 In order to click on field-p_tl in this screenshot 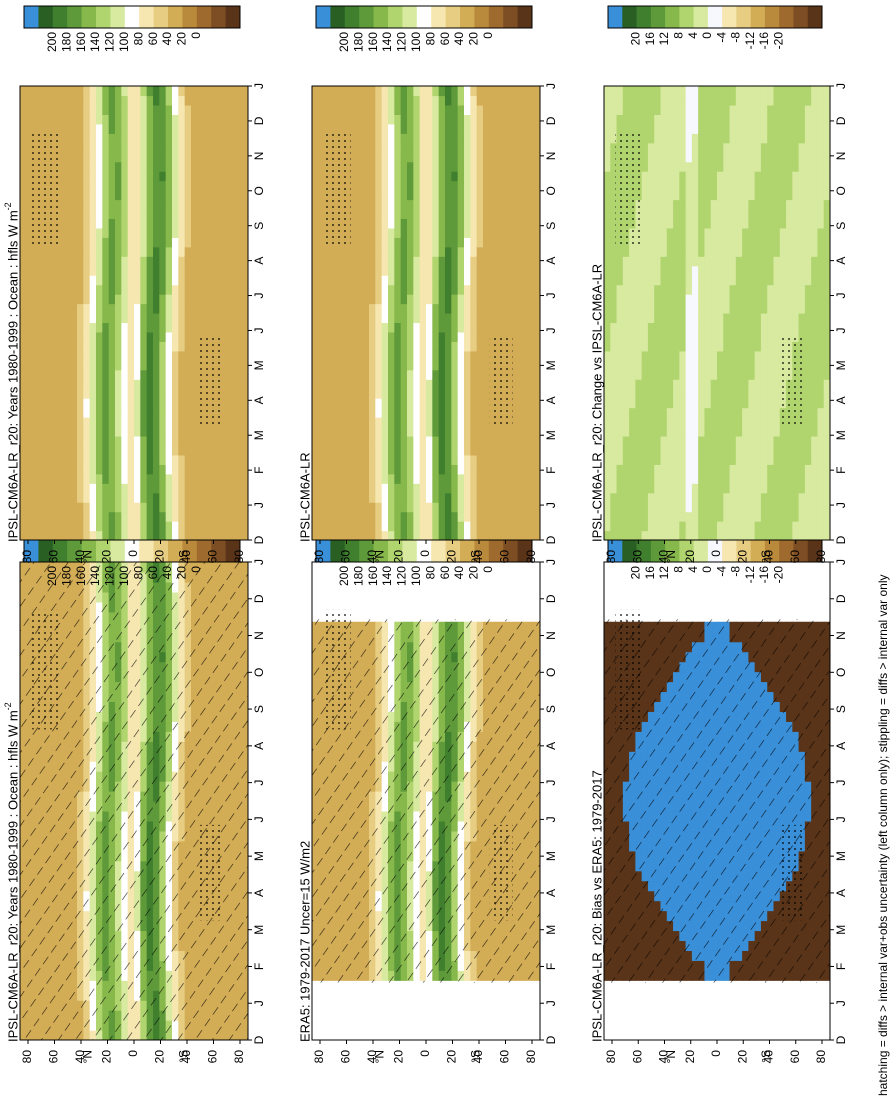, I will do `click(134, 801)`.